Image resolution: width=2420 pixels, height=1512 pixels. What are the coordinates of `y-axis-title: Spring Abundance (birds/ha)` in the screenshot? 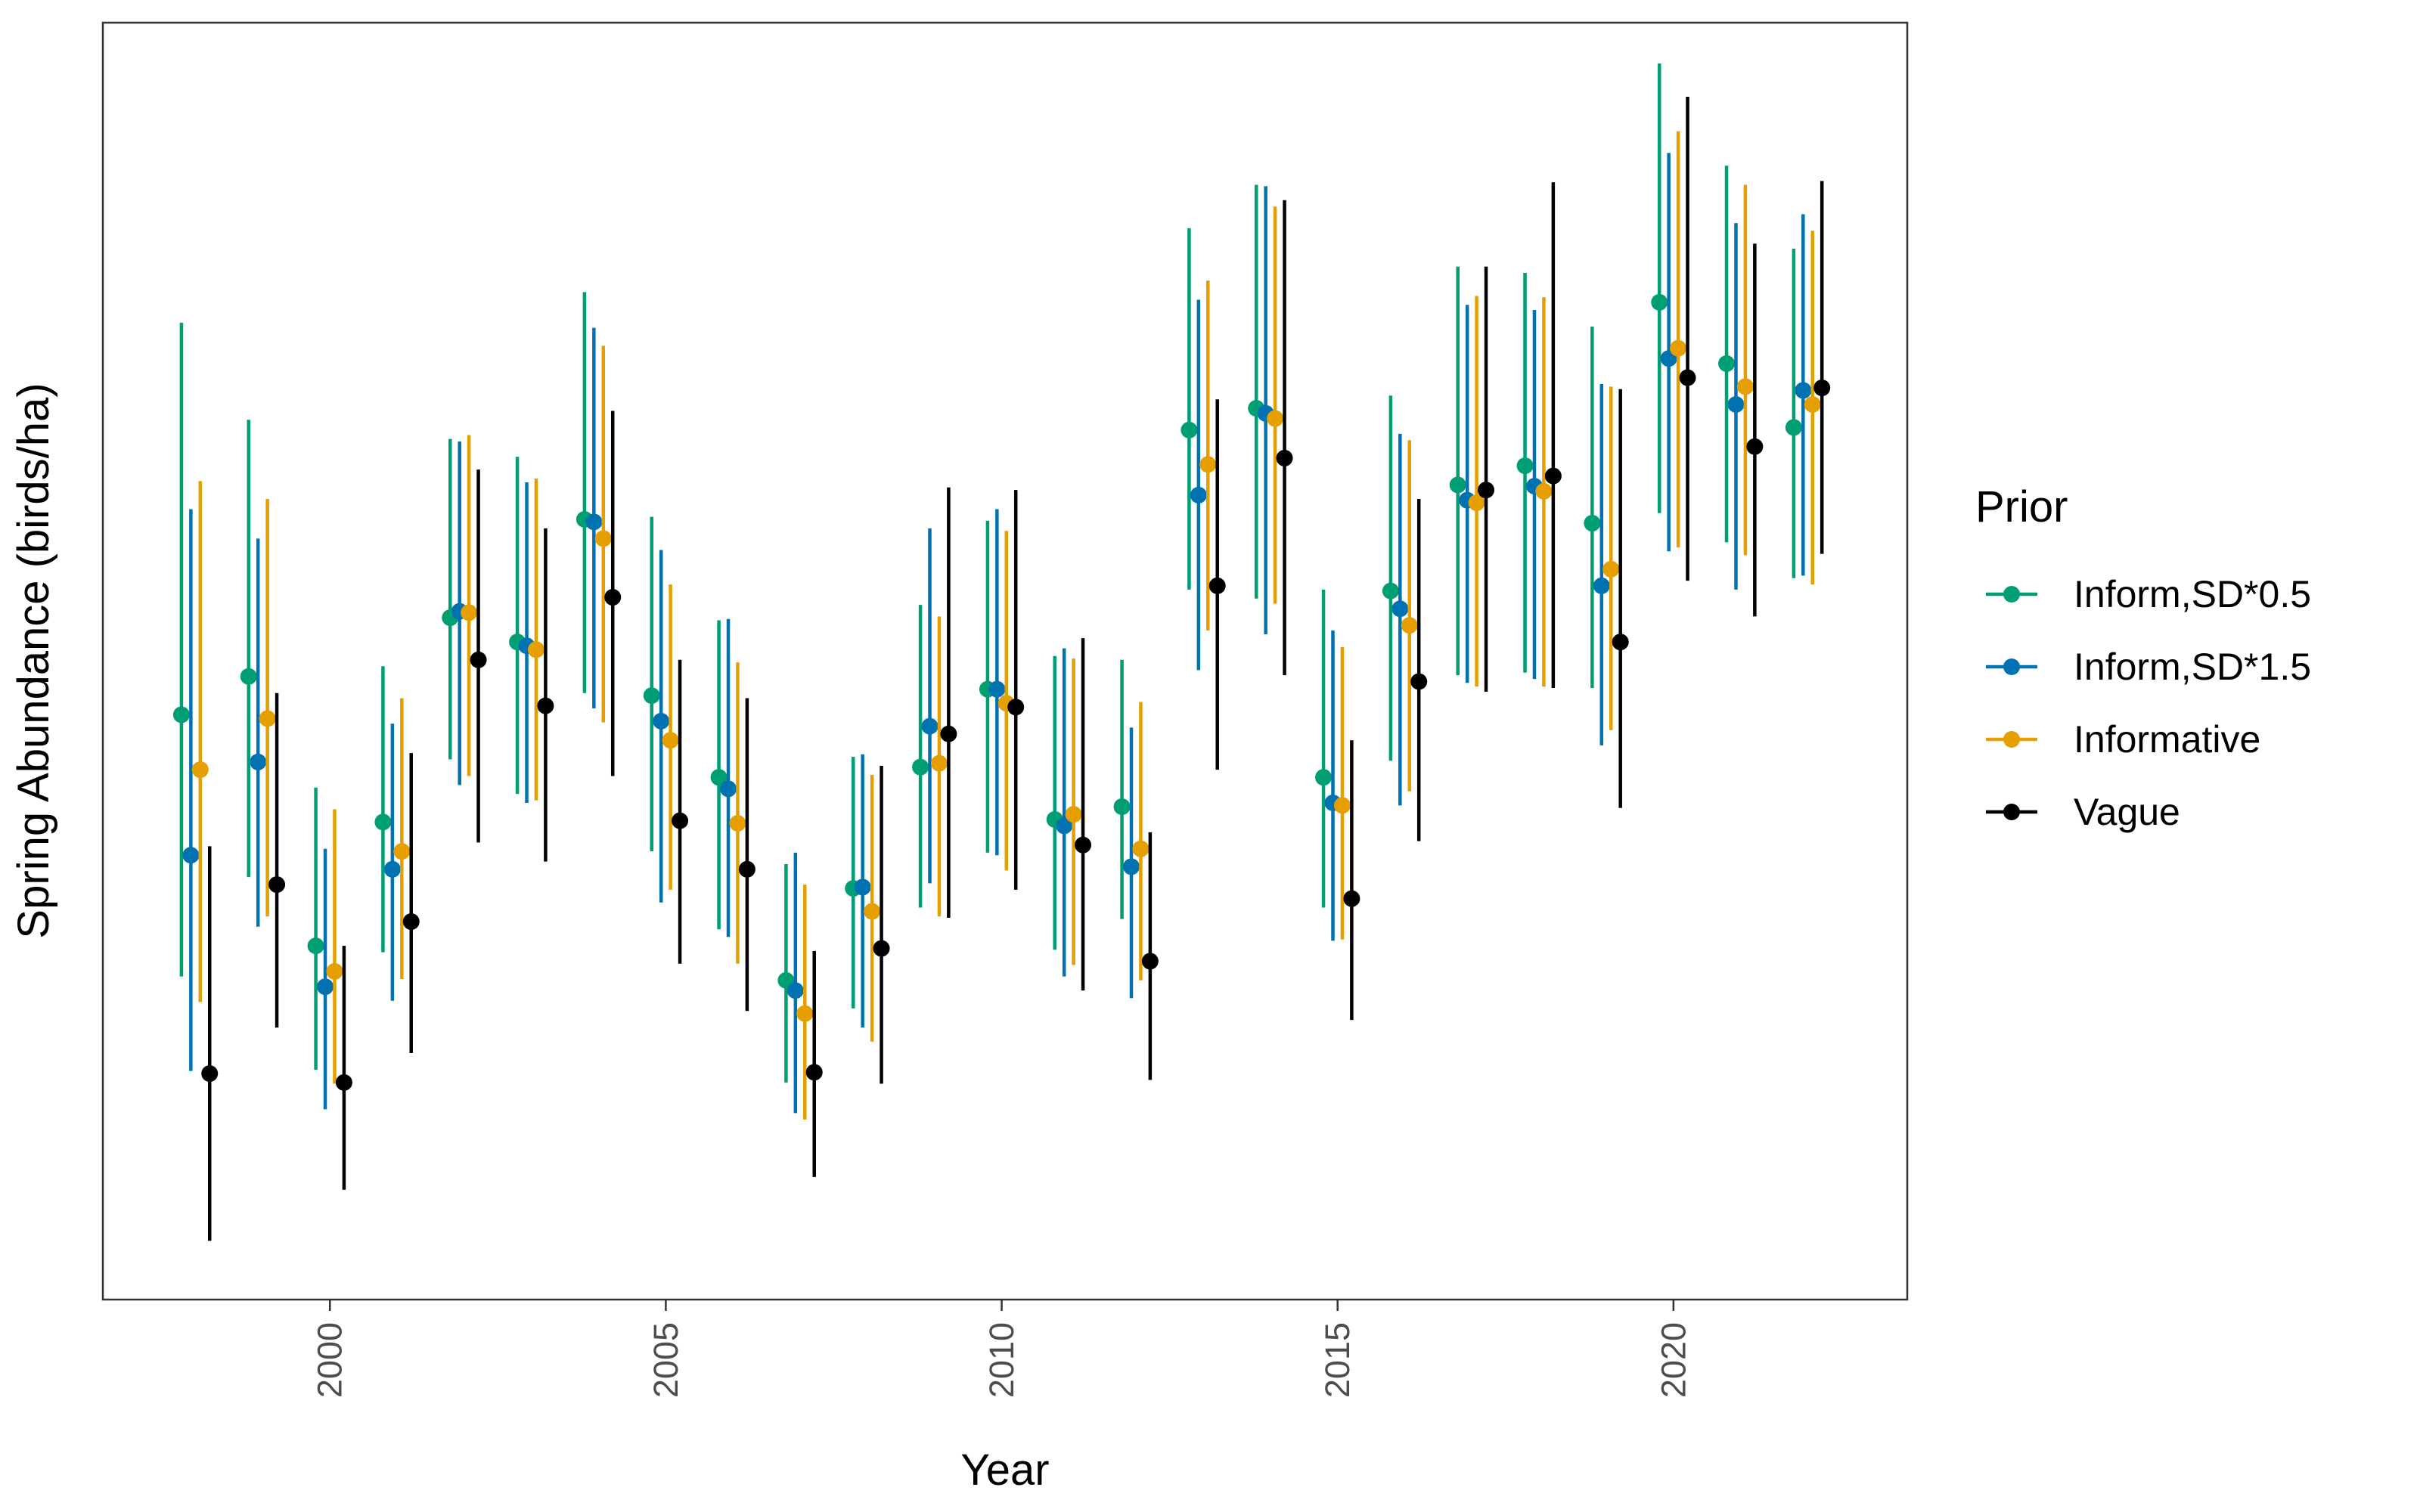 It's located at (33, 660).